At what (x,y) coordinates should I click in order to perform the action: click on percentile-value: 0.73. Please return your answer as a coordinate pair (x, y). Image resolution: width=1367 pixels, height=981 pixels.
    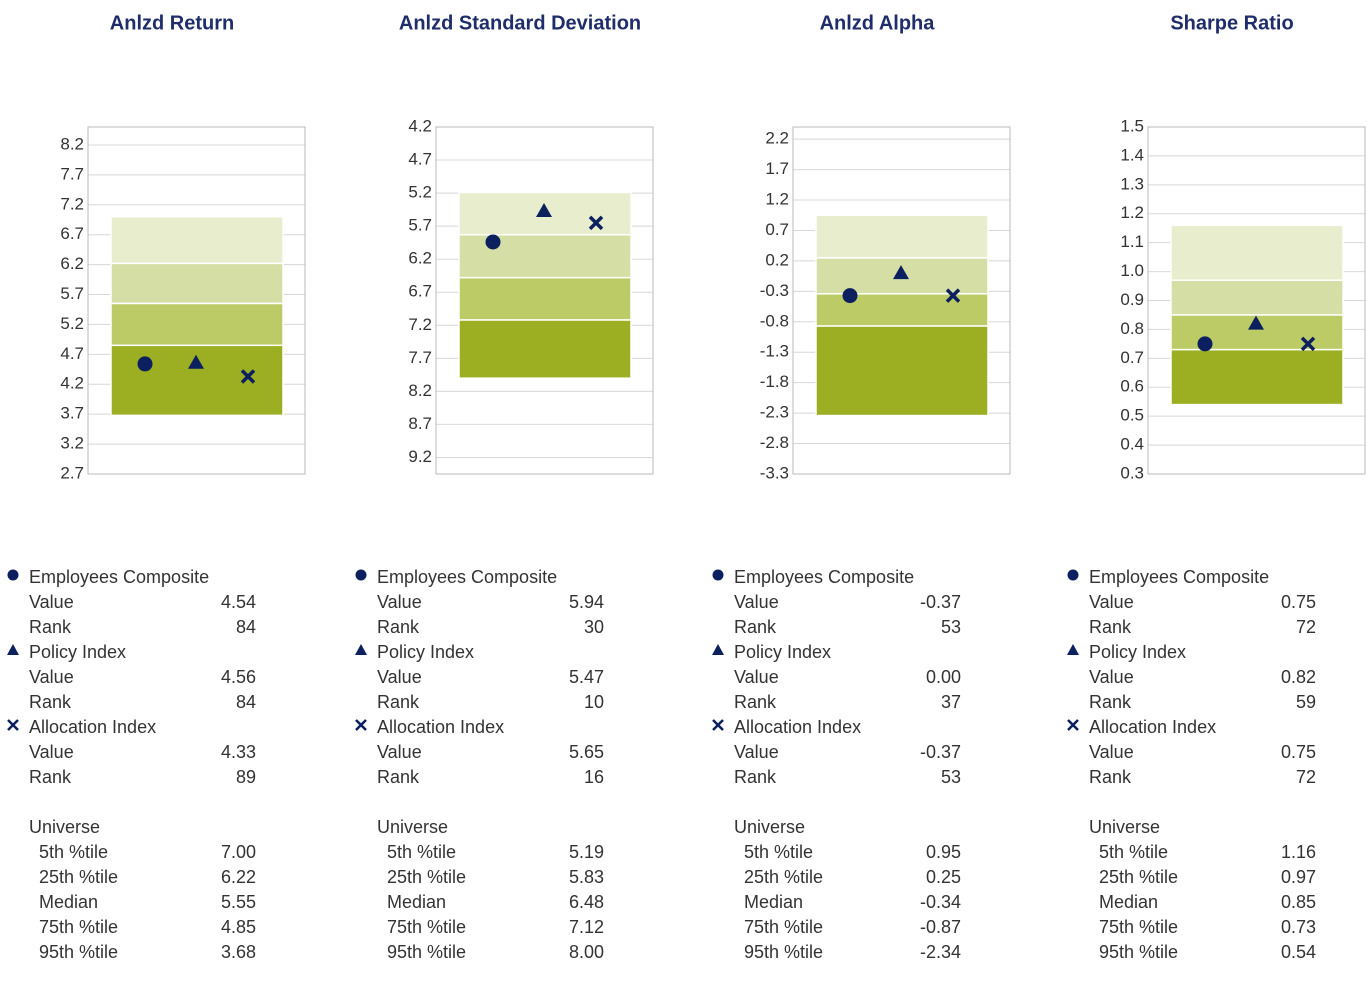
    Looking at the image, I should click on (1298, 927).